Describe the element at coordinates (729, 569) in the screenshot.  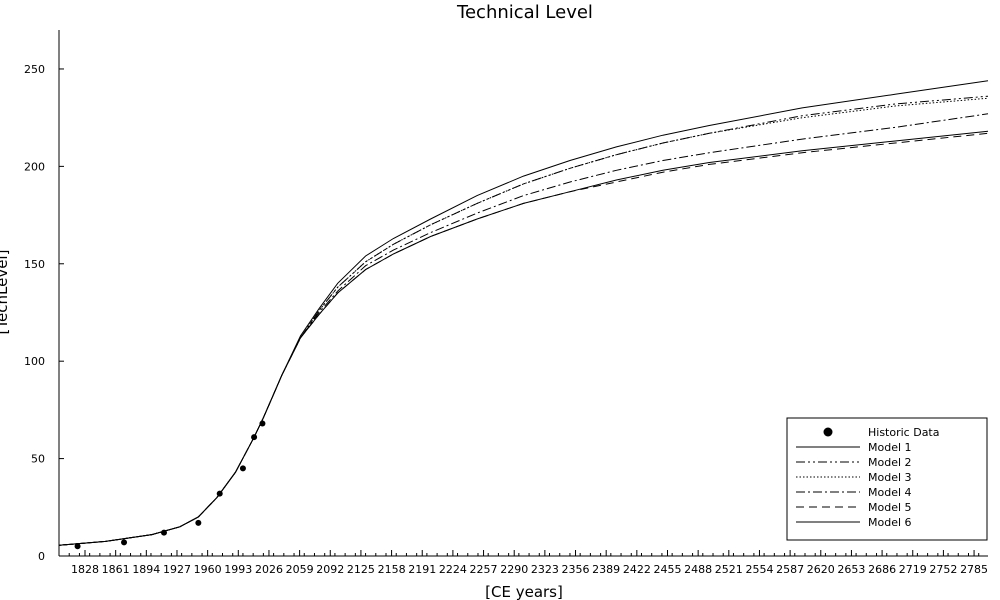
I see `x-tick-label: 2521` at that location.